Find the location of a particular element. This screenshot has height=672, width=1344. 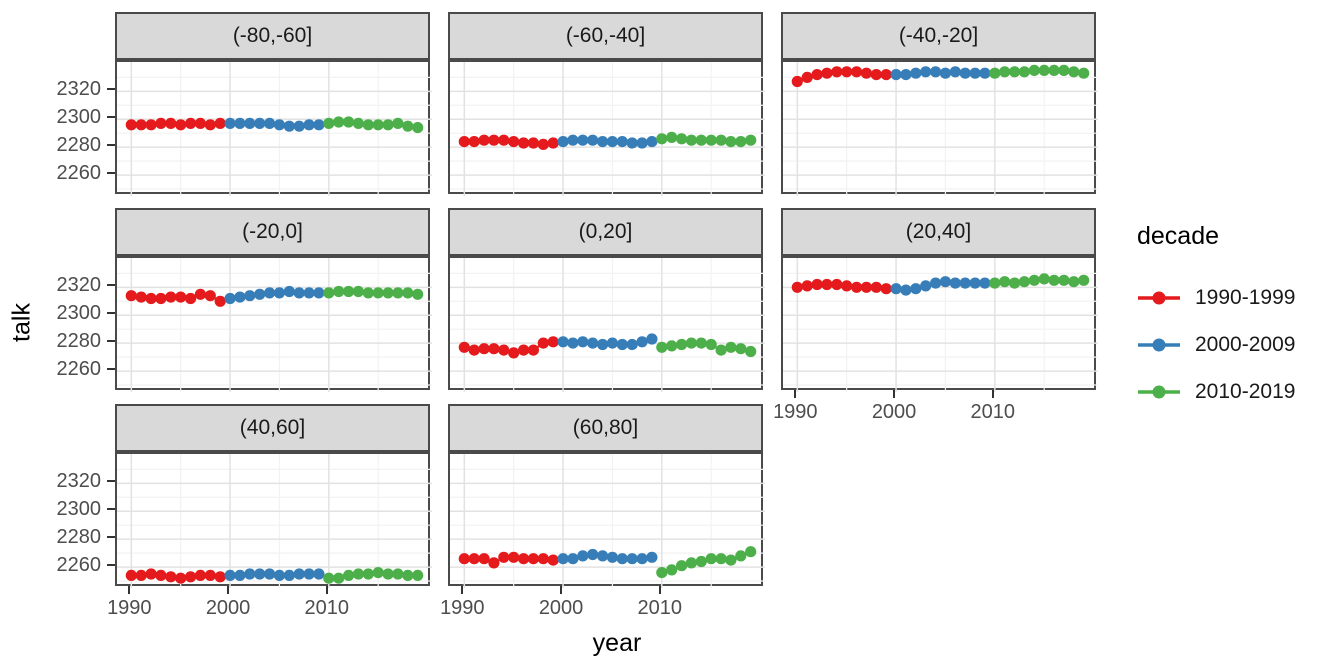

facet-strip: (40,60] is located at coordinates (272, 428).